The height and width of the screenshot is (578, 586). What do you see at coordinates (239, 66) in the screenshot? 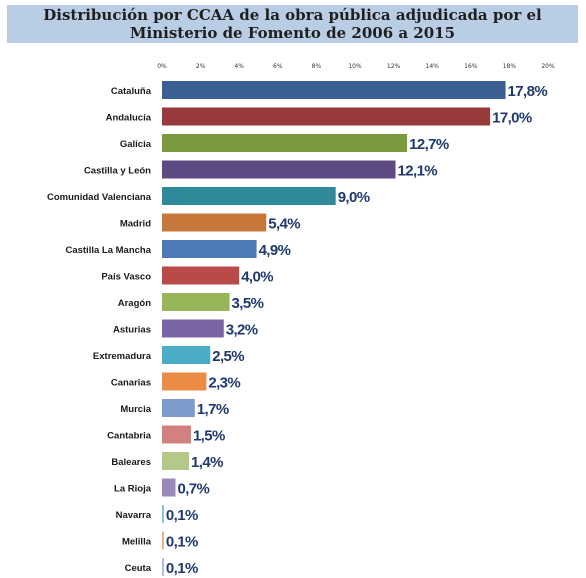
I see `x-tick-label: 4%` at bounding box center [239, 66].